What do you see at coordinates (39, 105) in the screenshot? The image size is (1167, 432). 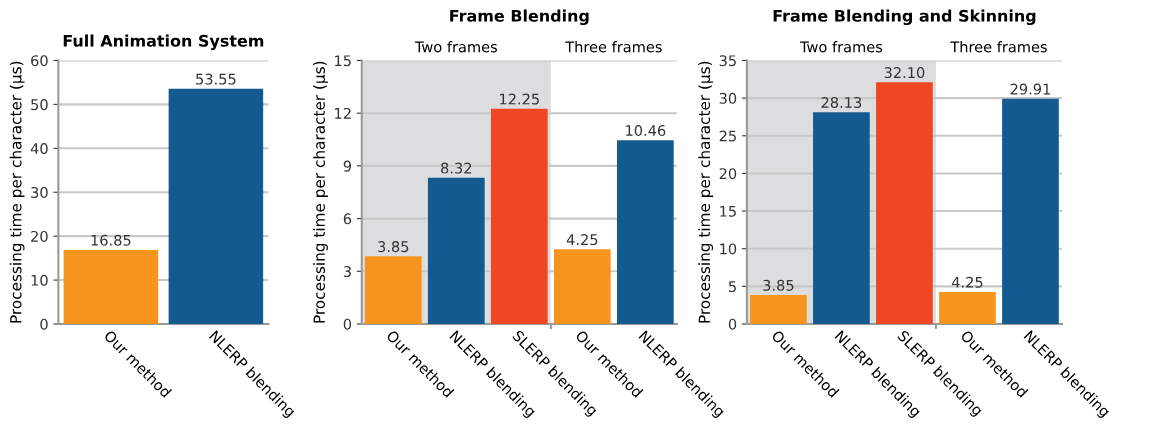 I see `y-tick-label: 50` at bounding box center [39, 105].